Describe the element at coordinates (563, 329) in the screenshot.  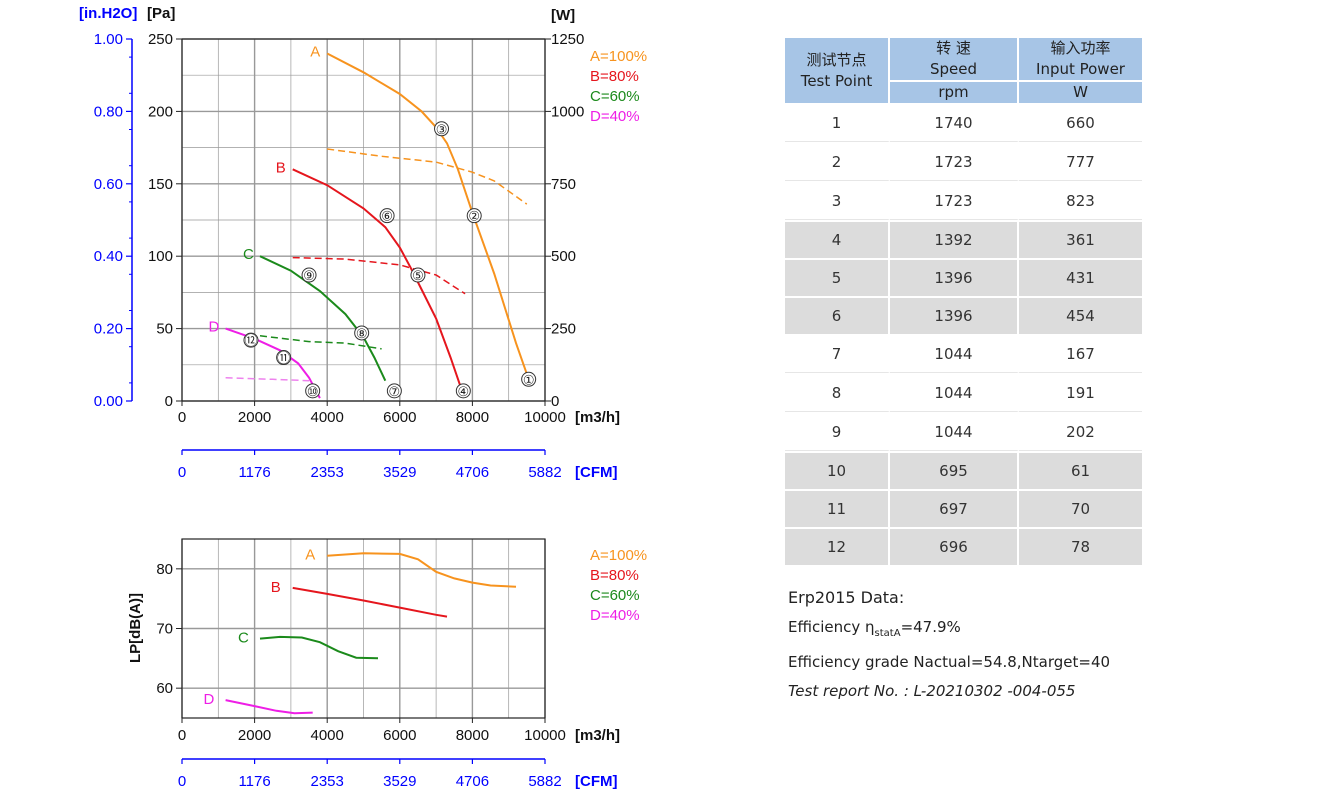
I see `w-tick-label: 250` at that location.